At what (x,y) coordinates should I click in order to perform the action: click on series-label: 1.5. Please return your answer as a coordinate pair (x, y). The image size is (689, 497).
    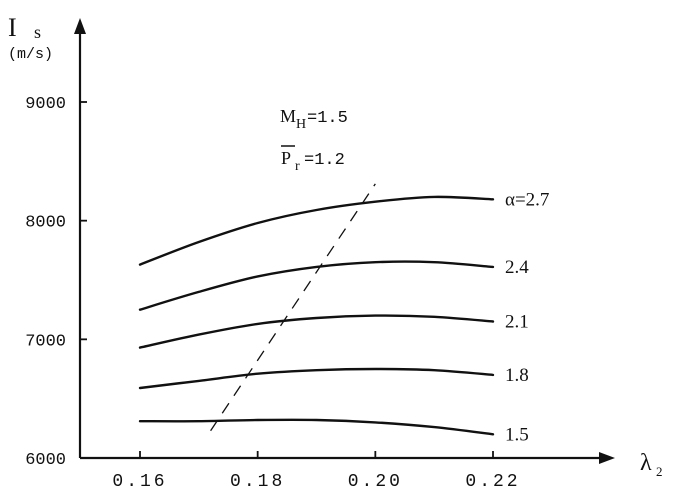
    Looking at the image, I should click on (517, 434).